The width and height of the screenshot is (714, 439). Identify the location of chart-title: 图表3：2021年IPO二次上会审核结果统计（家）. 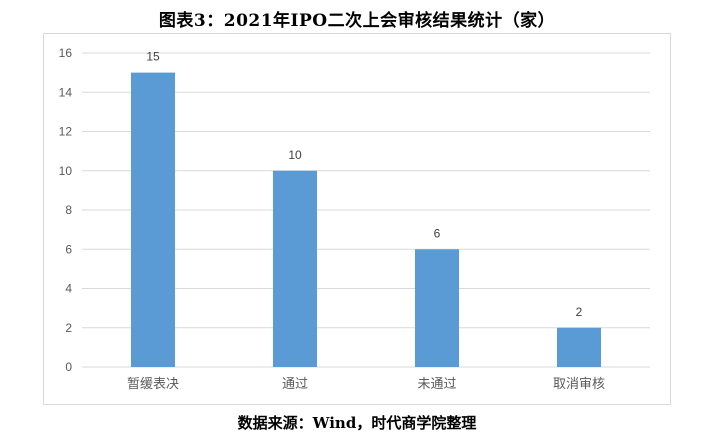
(357, 21).